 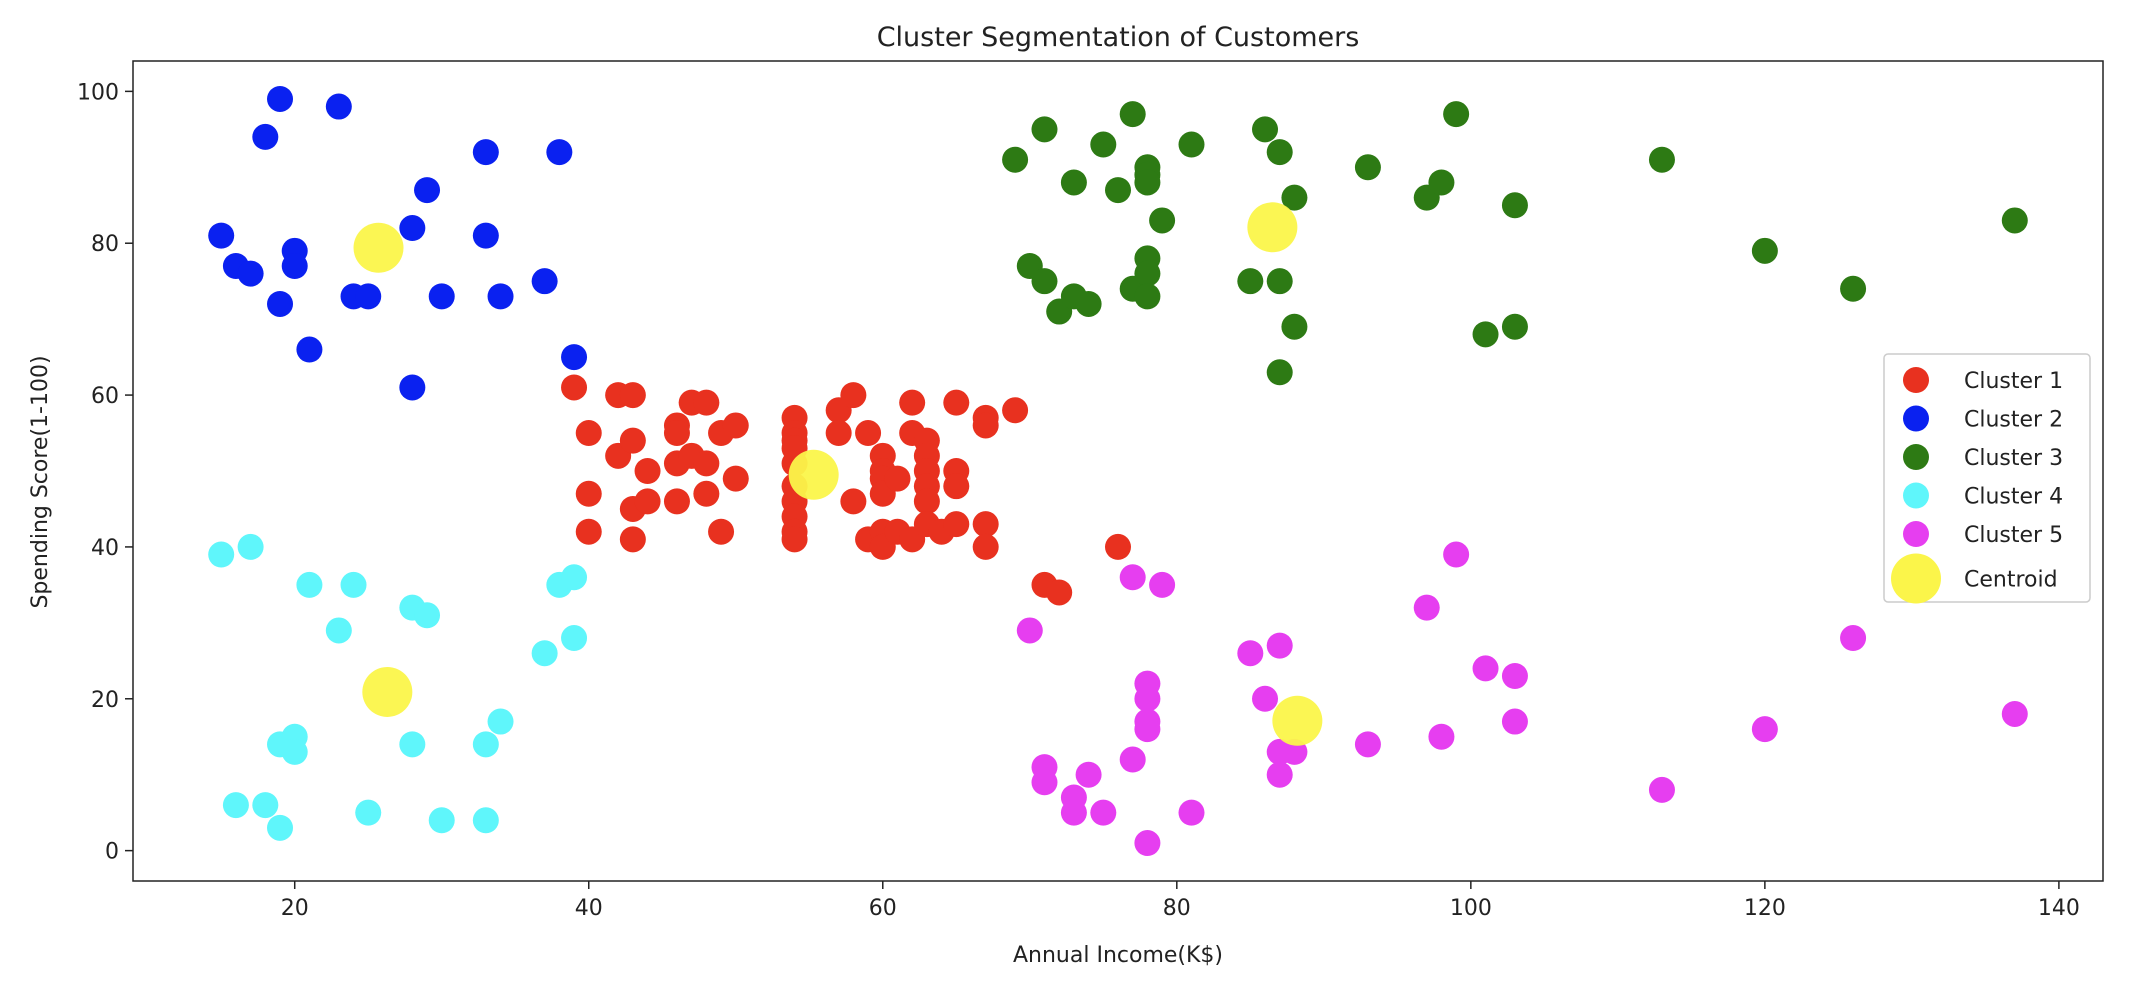 I want to click on legend-label: Cluster 3, so click(x=2013, y=458).